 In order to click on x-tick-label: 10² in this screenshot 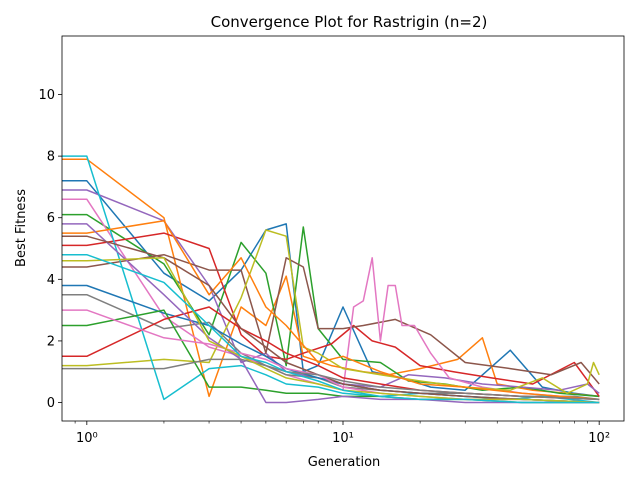, I will do `click(599, 438)`.